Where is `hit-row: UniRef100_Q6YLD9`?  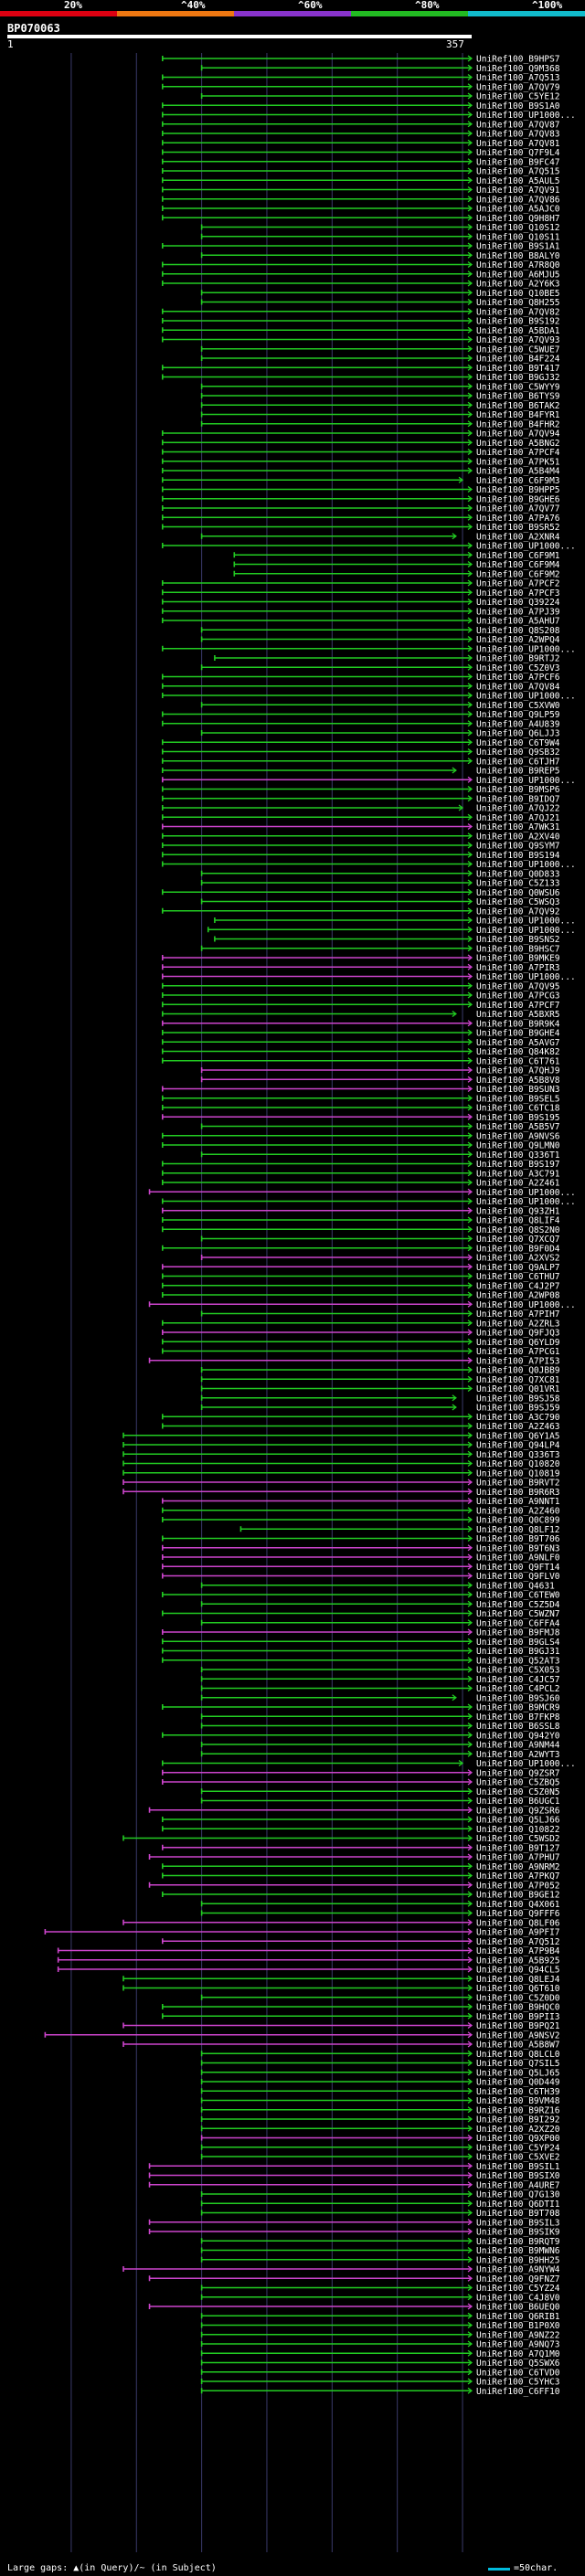
hit-row: UniRef100_Q6YLD9 is located at coordinates (361, 1343).